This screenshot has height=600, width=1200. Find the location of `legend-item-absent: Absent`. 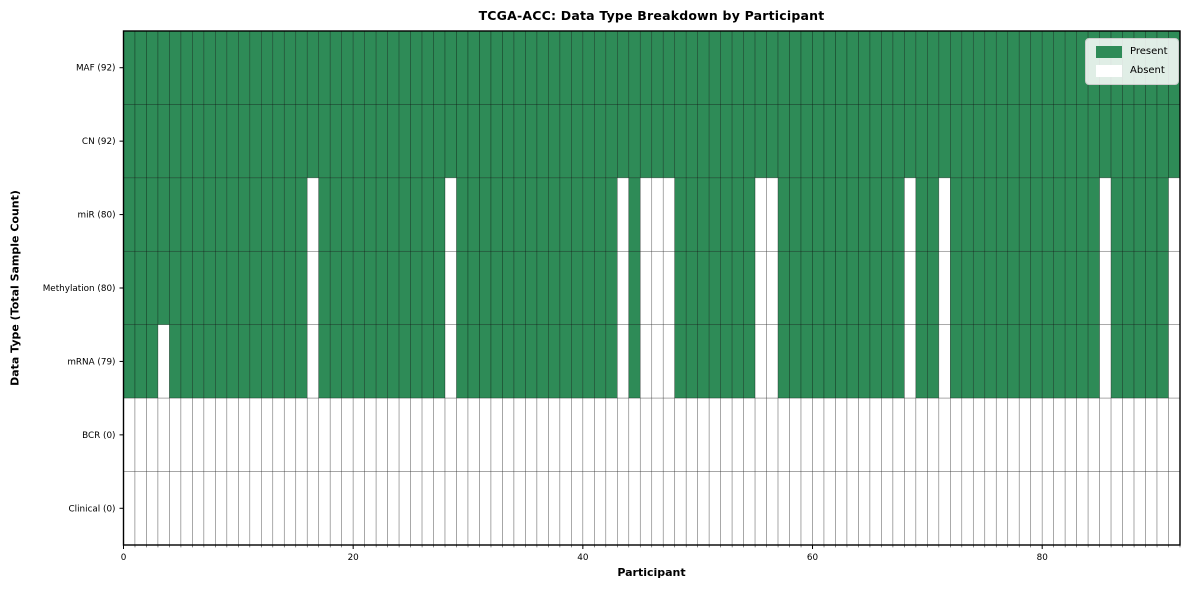

legend-item-absent: Absent is located at coordinates (1132, 71).